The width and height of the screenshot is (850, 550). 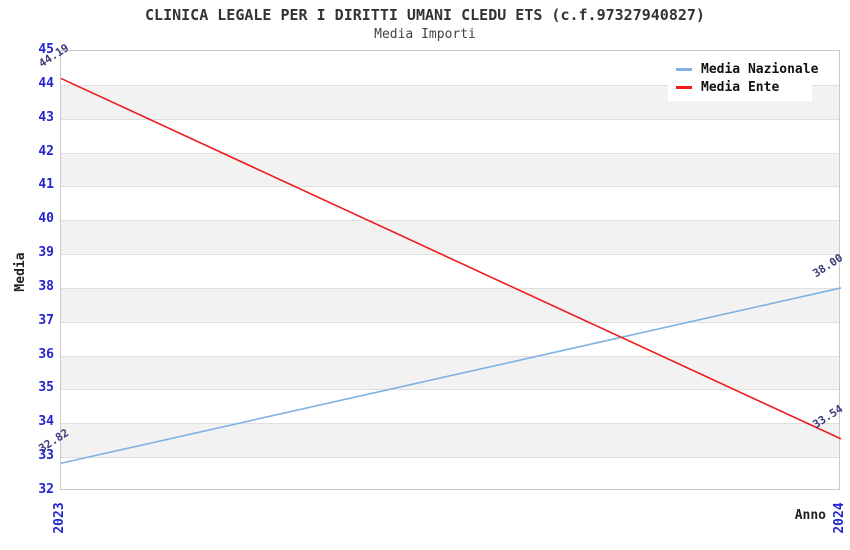 What do you see at coordinates (46, 286) in the screenshot?
I see `y-tick-label: 38` at bounding box center [46, 286].